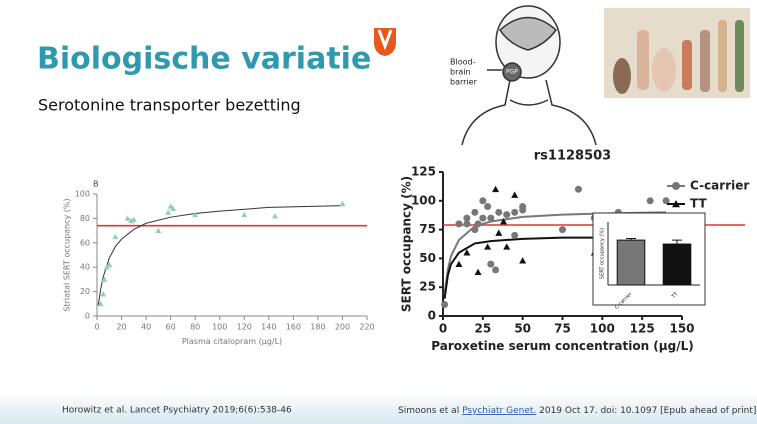 This screenshot has width=757, height=424. Describe the element at coordinates (366, 326) in the screenshot. I see `x-tick-label: 220` at that location.